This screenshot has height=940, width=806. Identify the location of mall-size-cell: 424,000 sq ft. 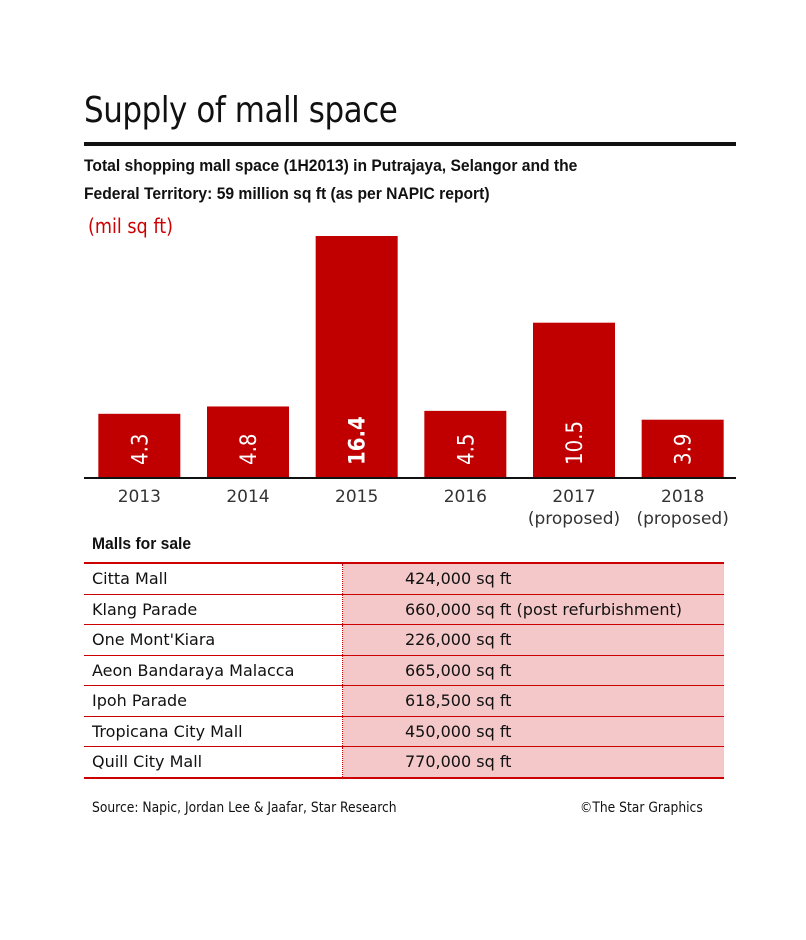
(533, 578).